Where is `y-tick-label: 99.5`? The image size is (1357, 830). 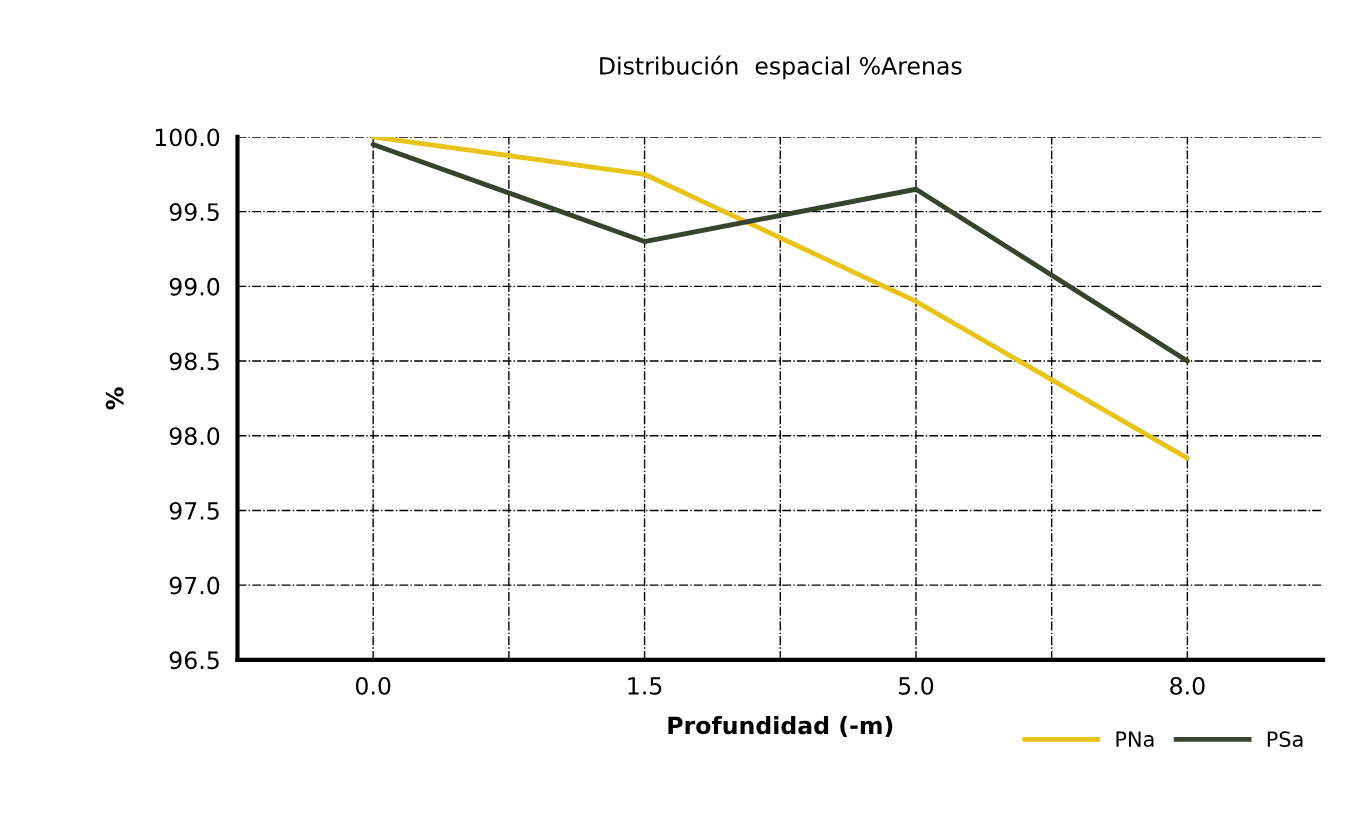
y-tick-label: 99.5 is located at coordinates (194, 212).